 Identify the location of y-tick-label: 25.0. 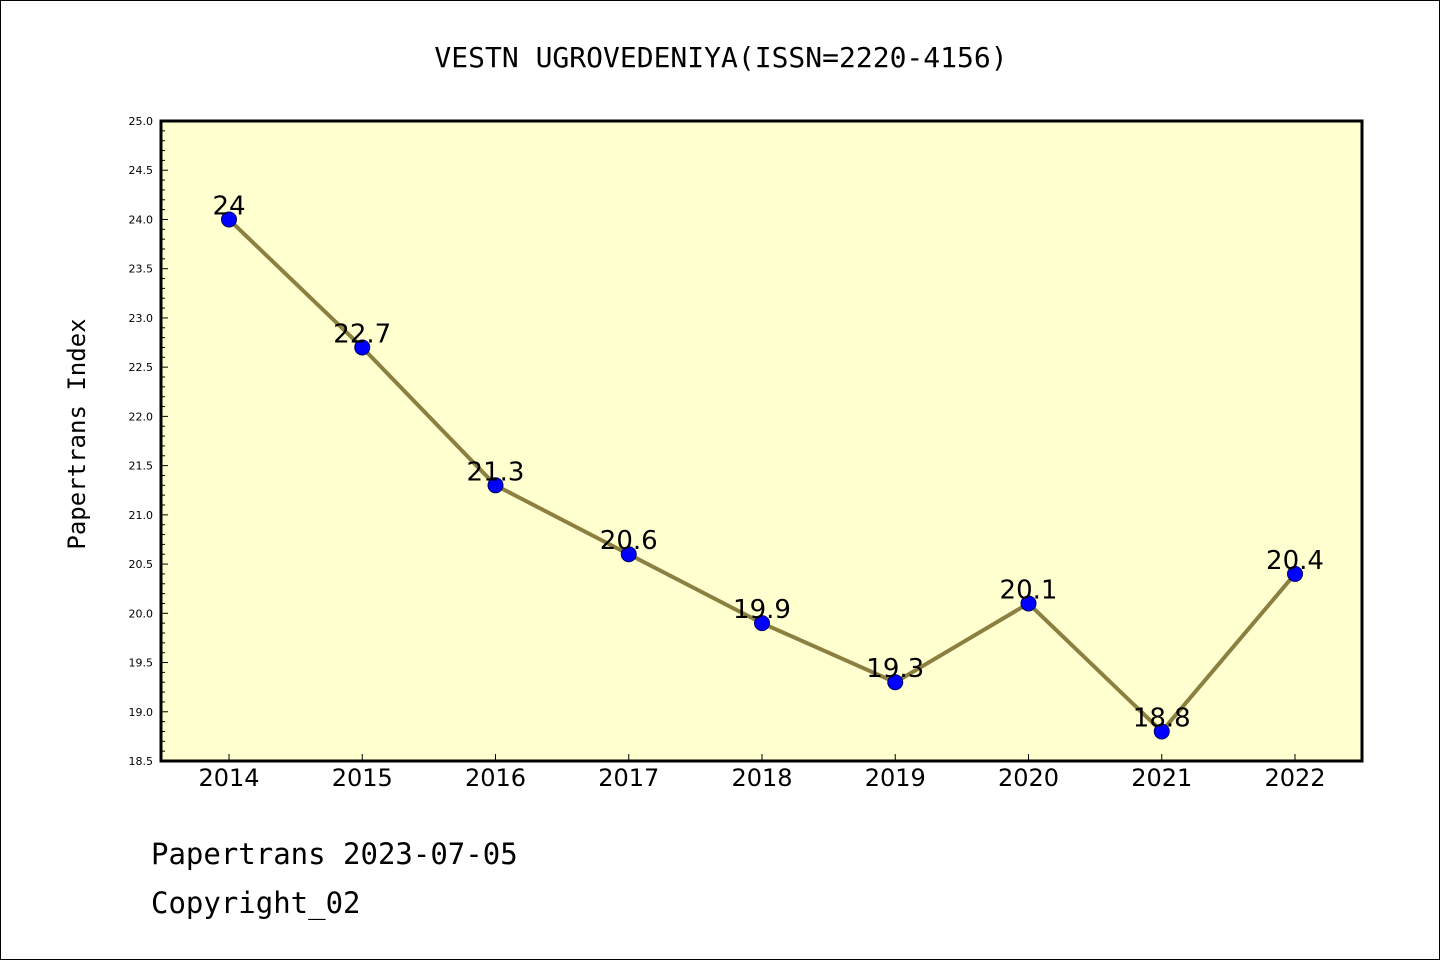
(141, 121).